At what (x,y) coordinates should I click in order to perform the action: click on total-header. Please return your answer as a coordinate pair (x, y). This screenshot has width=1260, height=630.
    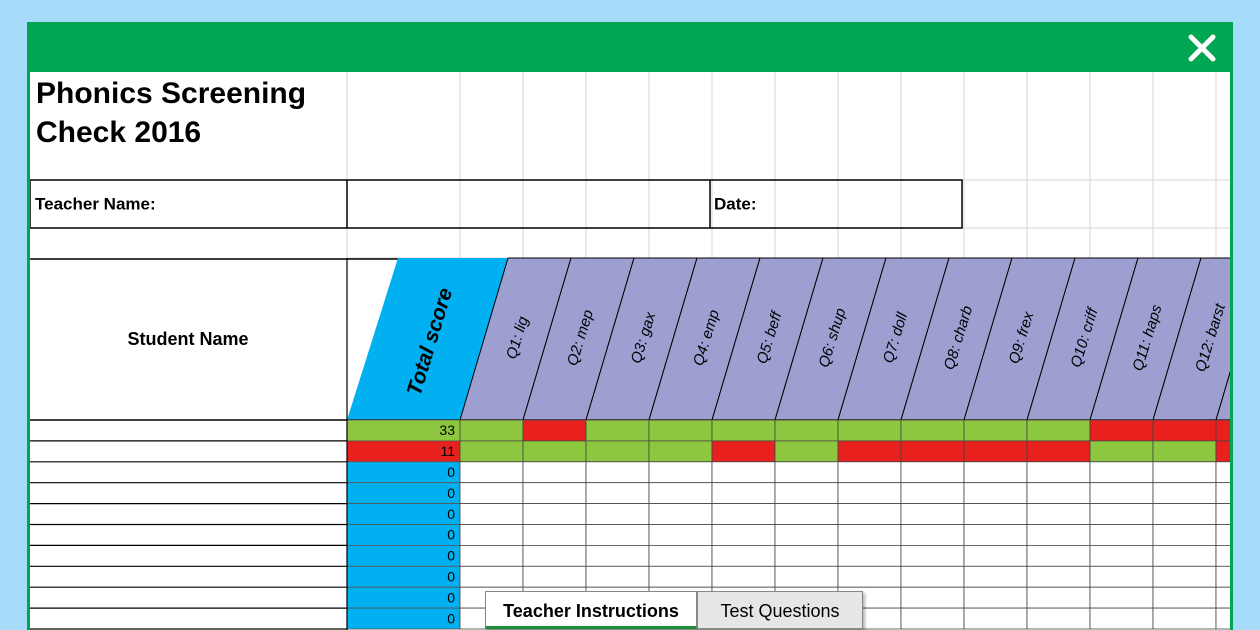
    Looking at the image, I should click on (427, 339).